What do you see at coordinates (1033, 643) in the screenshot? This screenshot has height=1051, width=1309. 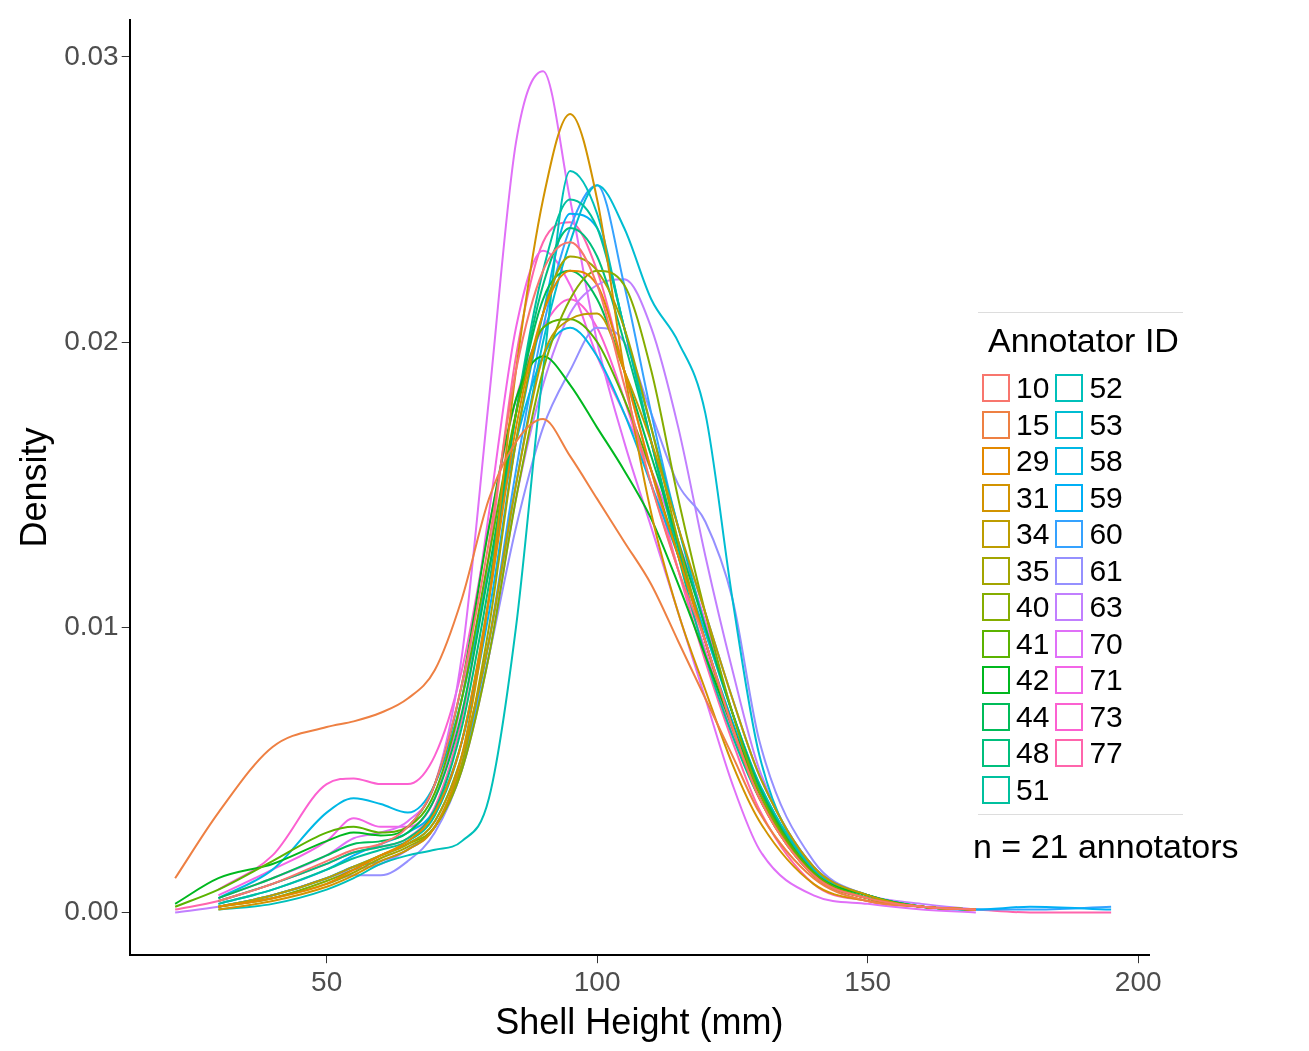 I see `legend-label: 41` at bounding box center [1033, 643].